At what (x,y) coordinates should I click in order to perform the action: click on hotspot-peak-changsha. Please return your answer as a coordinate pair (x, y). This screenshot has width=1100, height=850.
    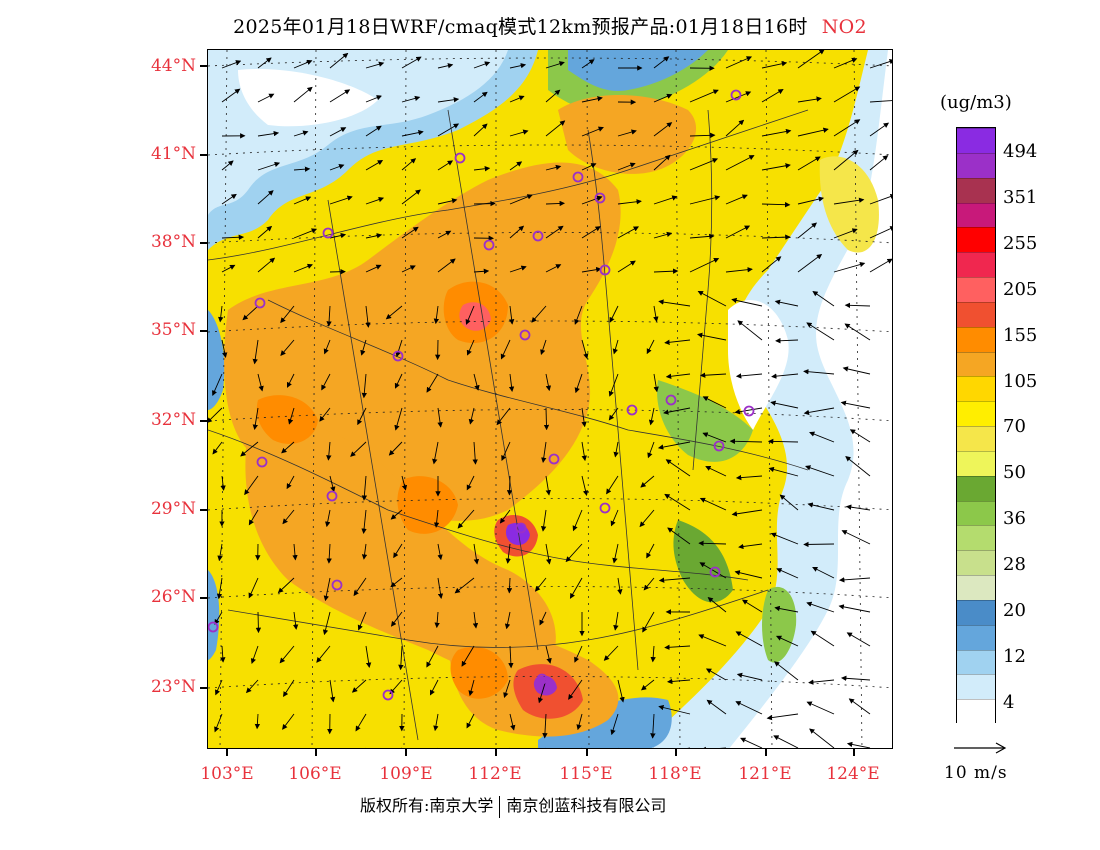
    Looking at the image, I should click on (517, 534).